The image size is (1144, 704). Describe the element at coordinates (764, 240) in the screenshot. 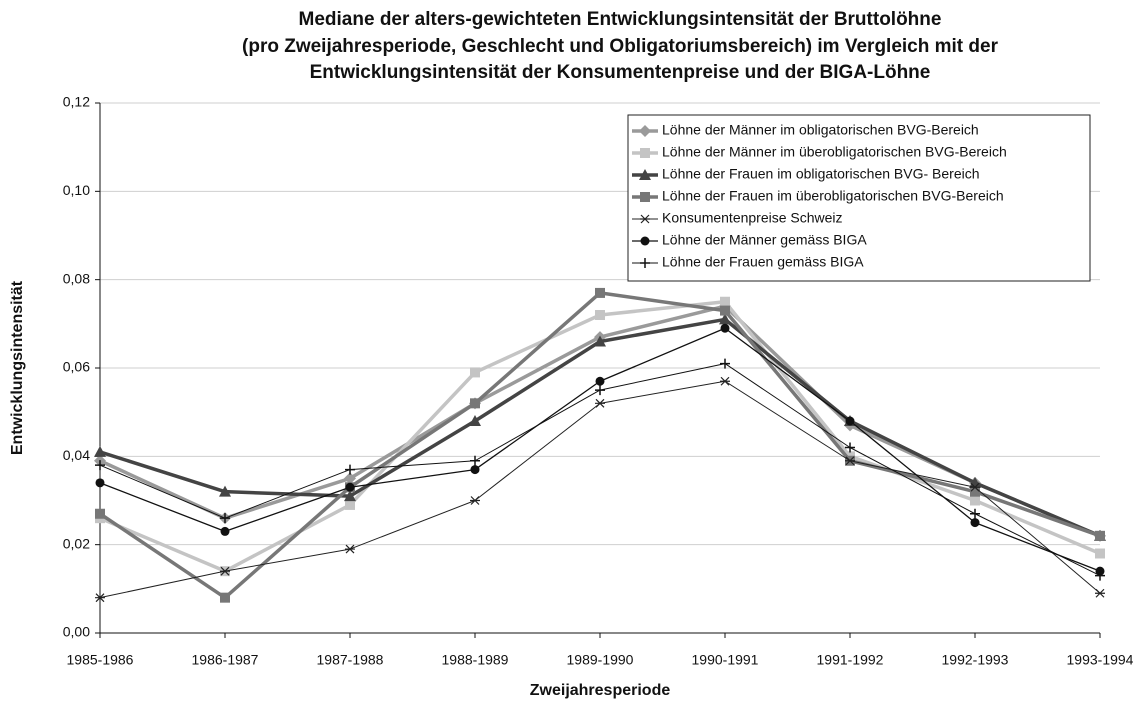

I see `legend-label: Löhne der Männer gemäss BIGA` at that location.